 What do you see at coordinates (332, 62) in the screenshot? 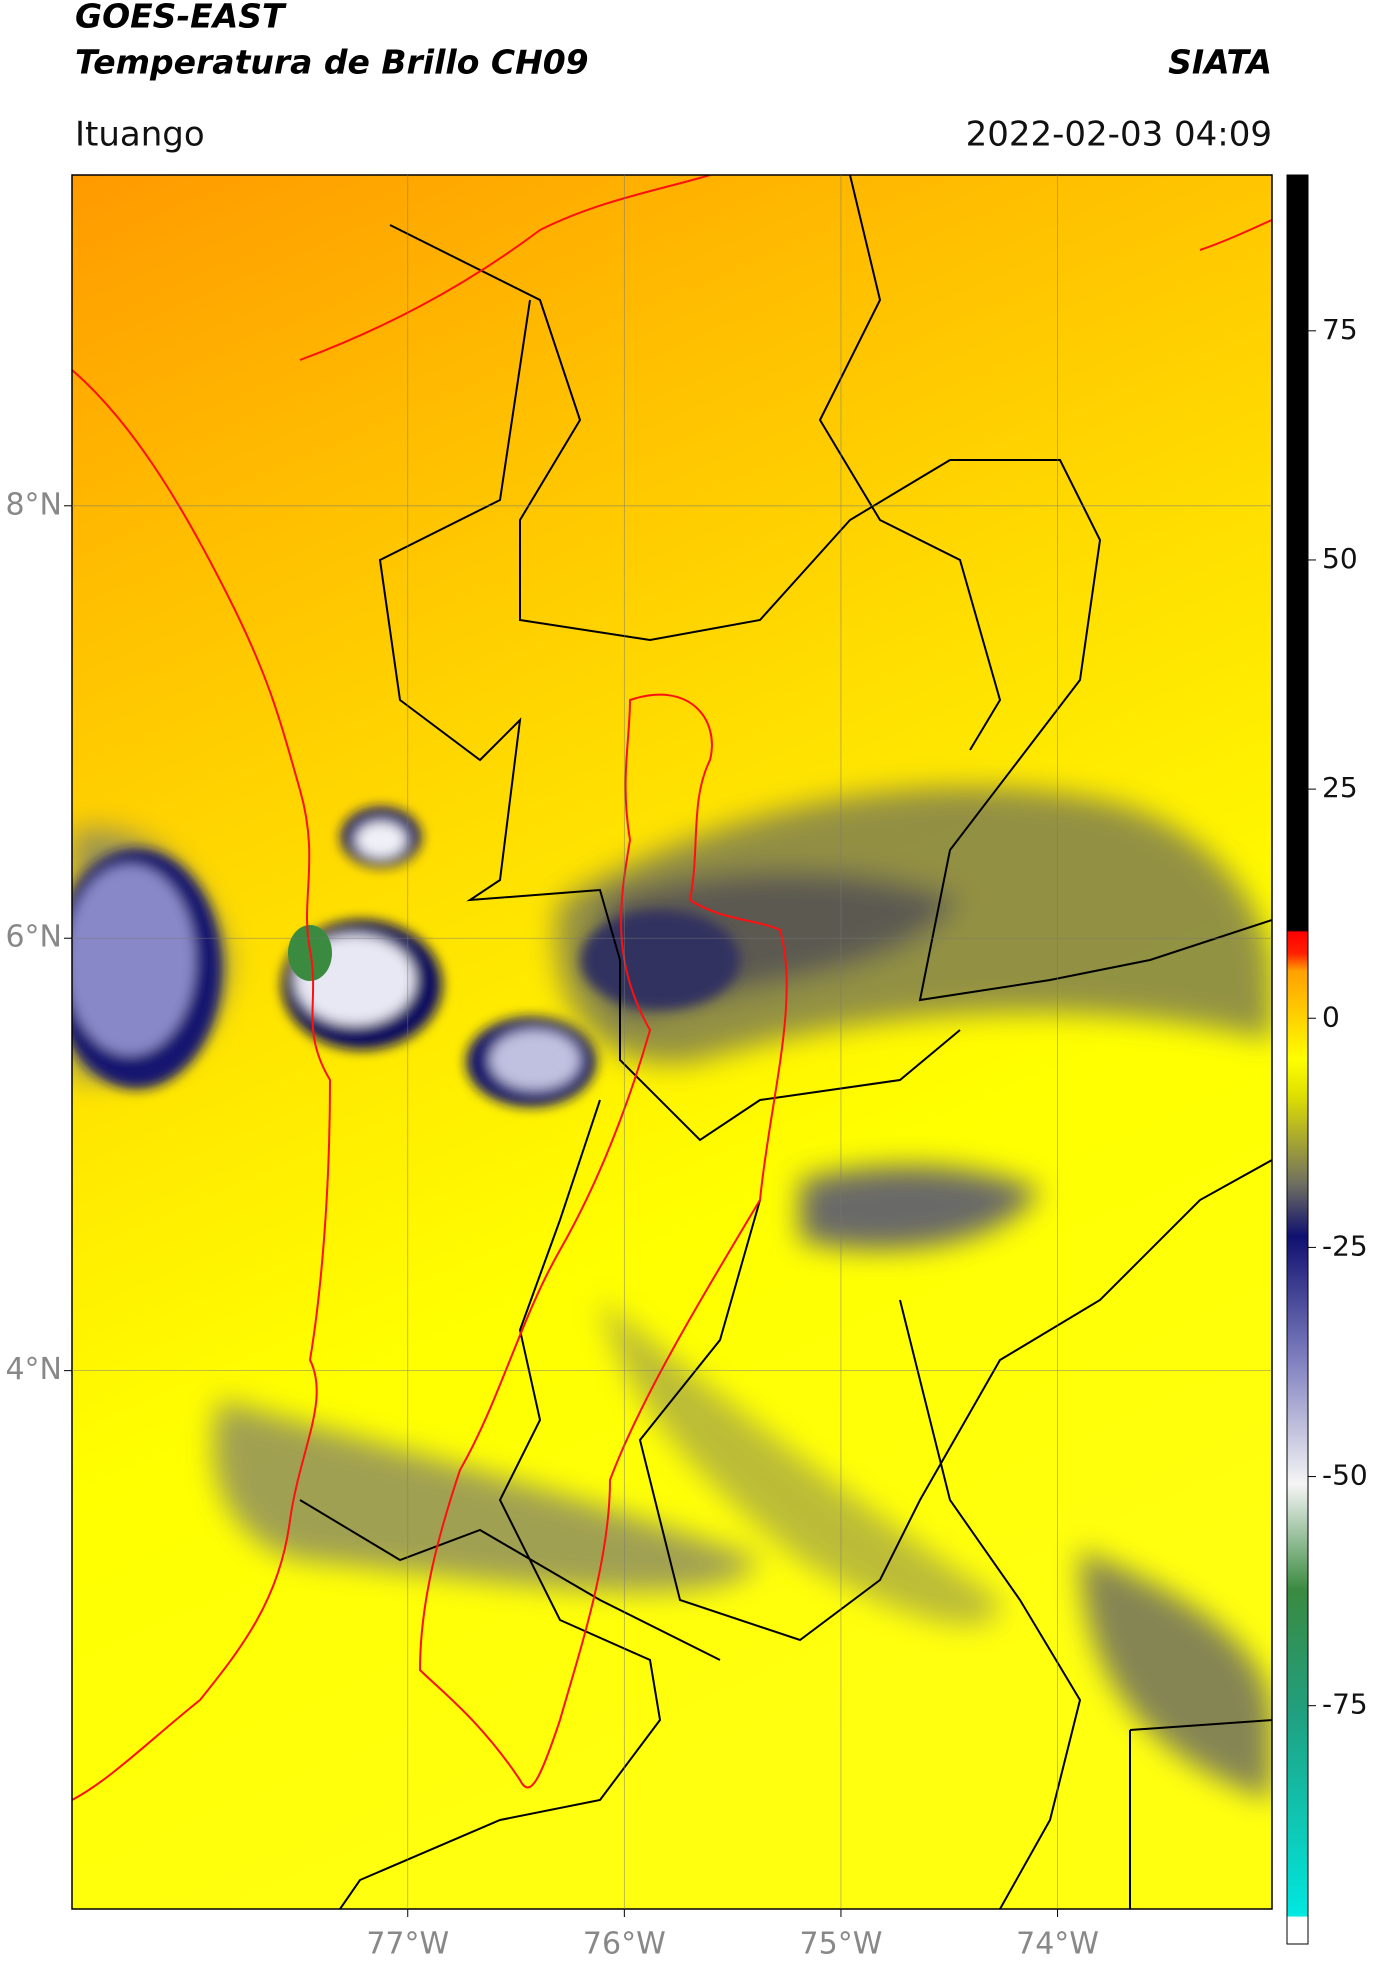
I see `subtitle: Temperatura de Brillo CH09` at bounding box center [332, 62].